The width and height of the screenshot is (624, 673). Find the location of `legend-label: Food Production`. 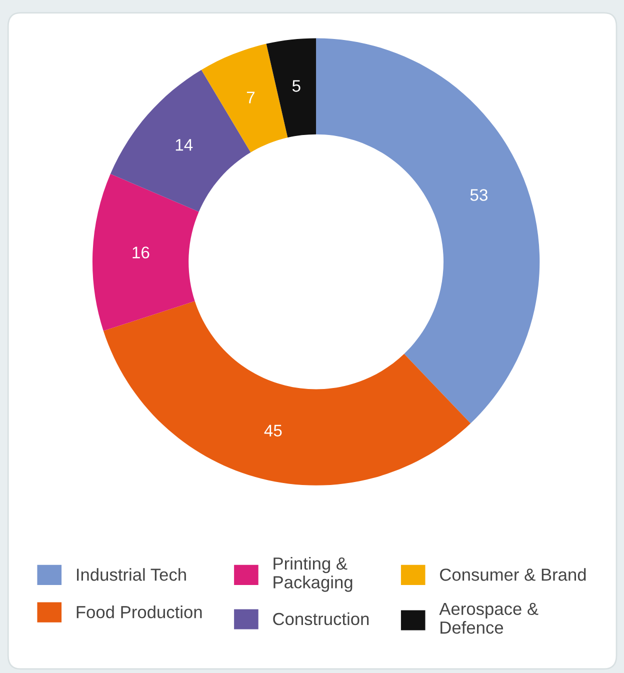

legend-label: Food Production is located at coordinates (139, 612).